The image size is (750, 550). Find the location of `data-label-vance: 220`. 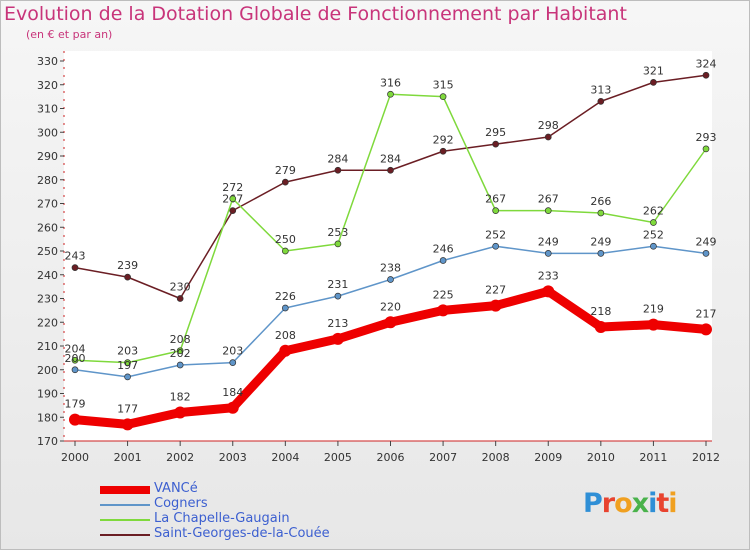

data-label-vance: 220 is located at coordinates (390, 306).